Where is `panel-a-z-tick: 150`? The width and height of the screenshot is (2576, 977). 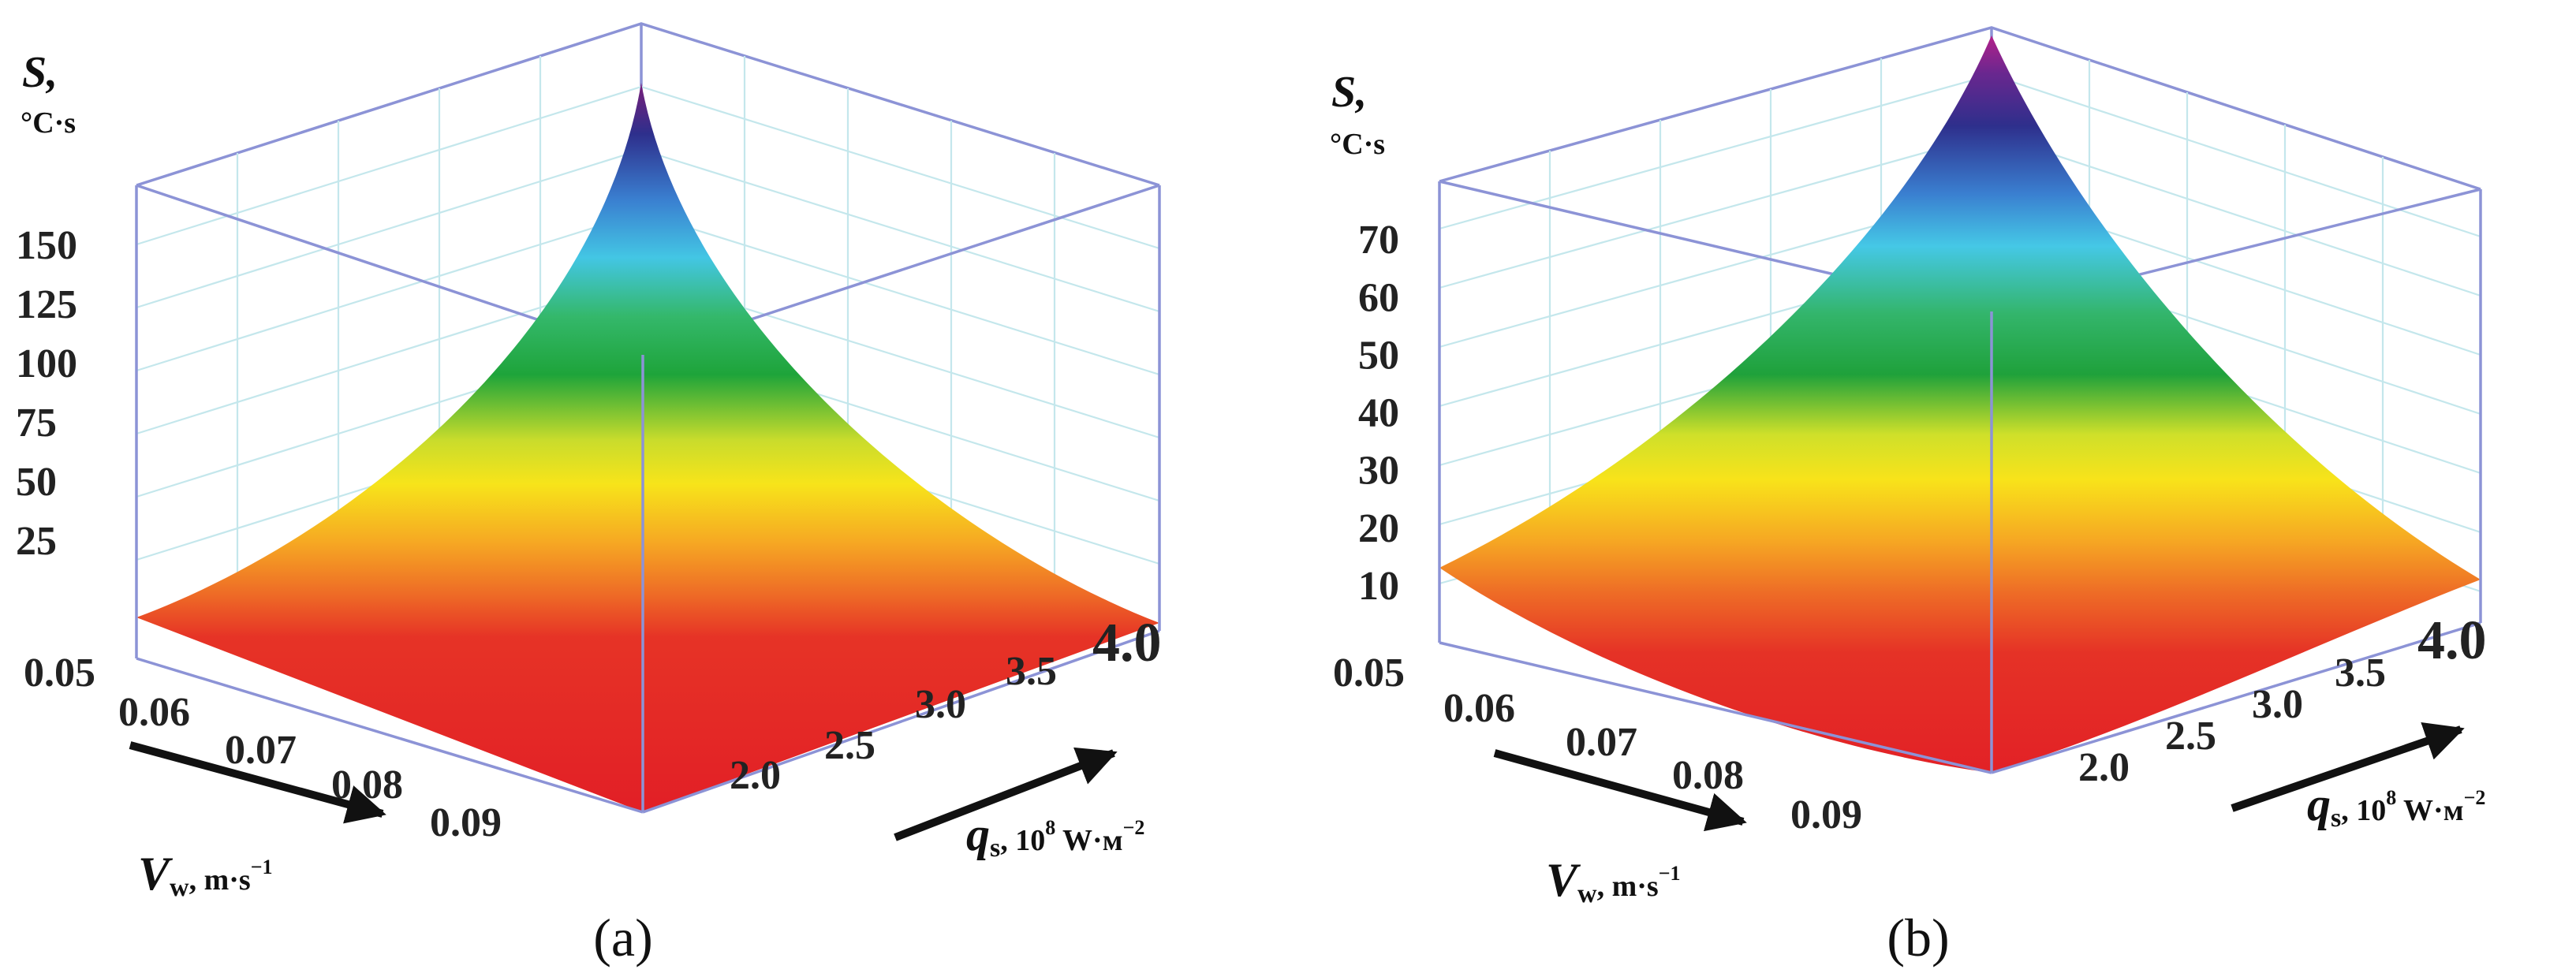 panel-a-z-tick: 150 is located at coordinates (46, 246).